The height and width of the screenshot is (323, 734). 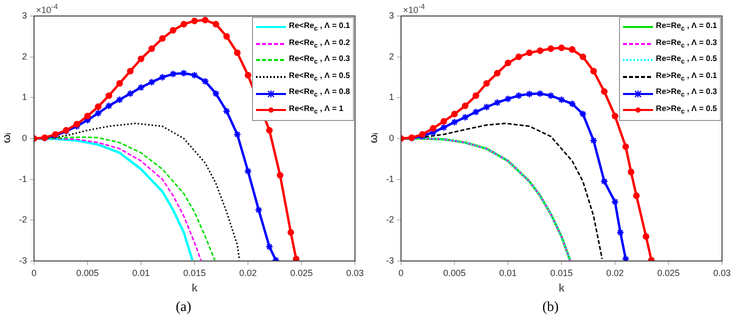 I want to click on legend-label: Re<Re$_{c}$ , Λ = 0.8, so click(x=319, y=93).